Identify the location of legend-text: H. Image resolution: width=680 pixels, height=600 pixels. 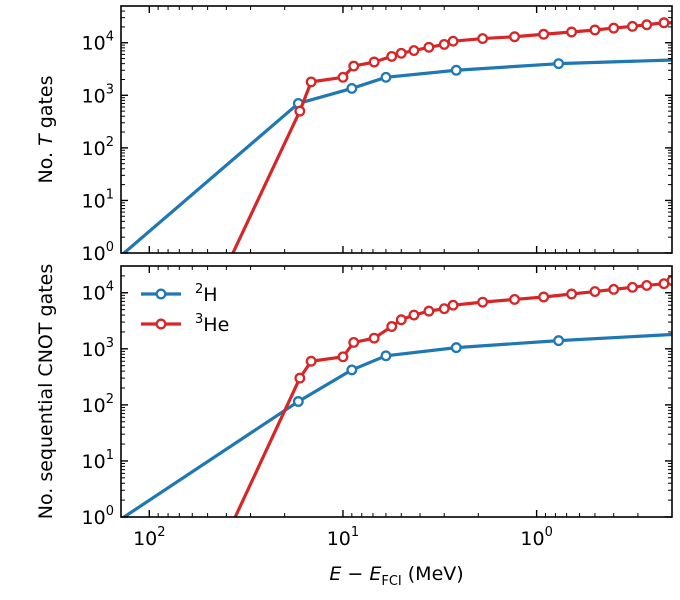
(210, 295).